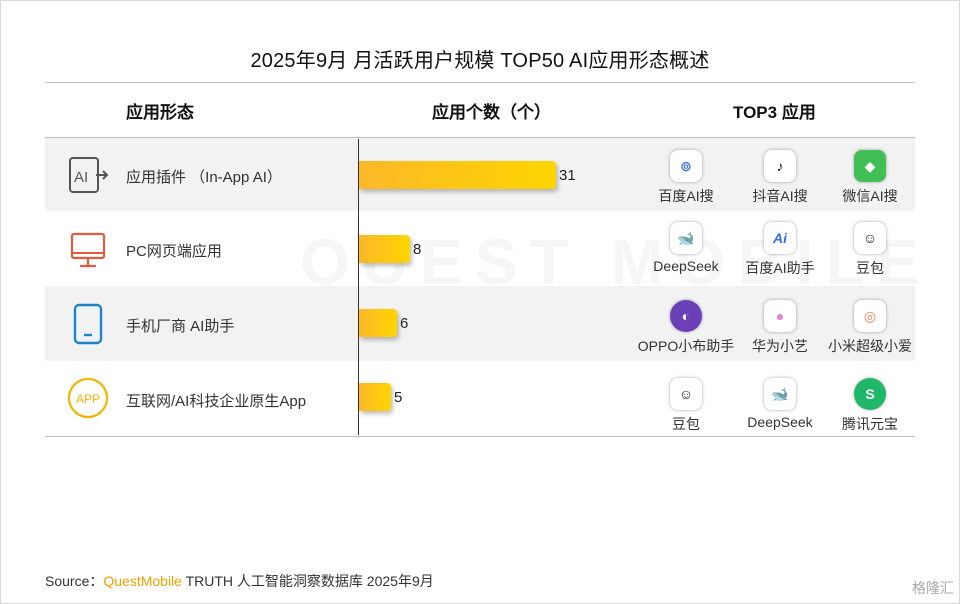 The width and height of the screenshot is (960, 604). I want to click on app-doubao-native: ☺ 豆包, so click(686, 406).